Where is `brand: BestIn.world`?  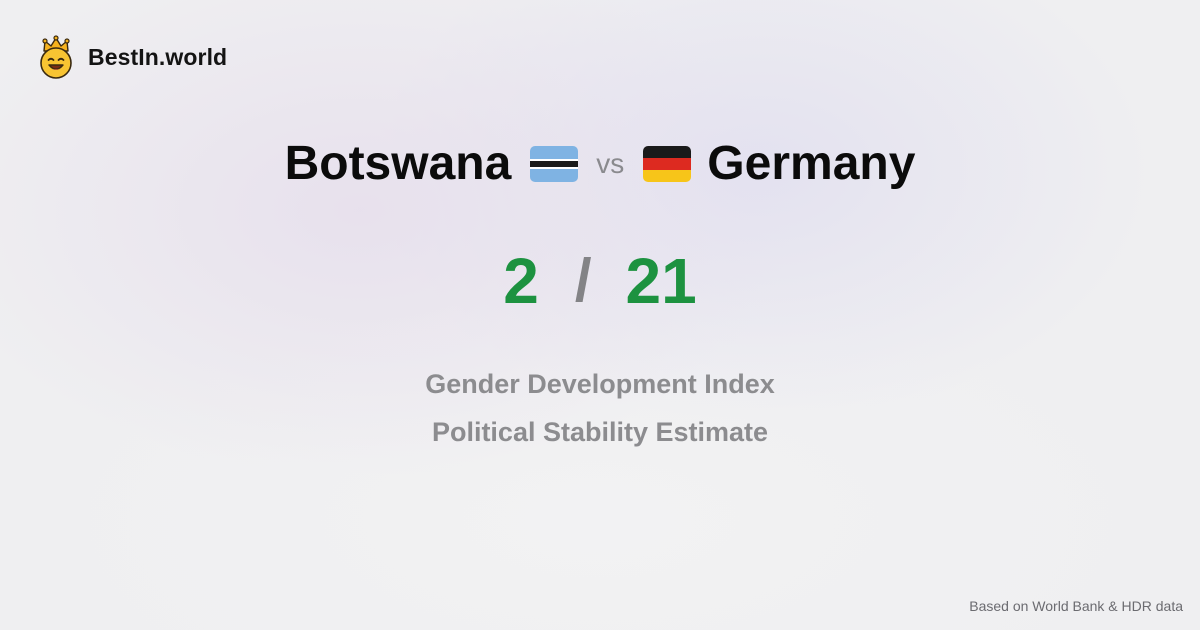
brand: BestIn.world is located at coordinates (132, 57).